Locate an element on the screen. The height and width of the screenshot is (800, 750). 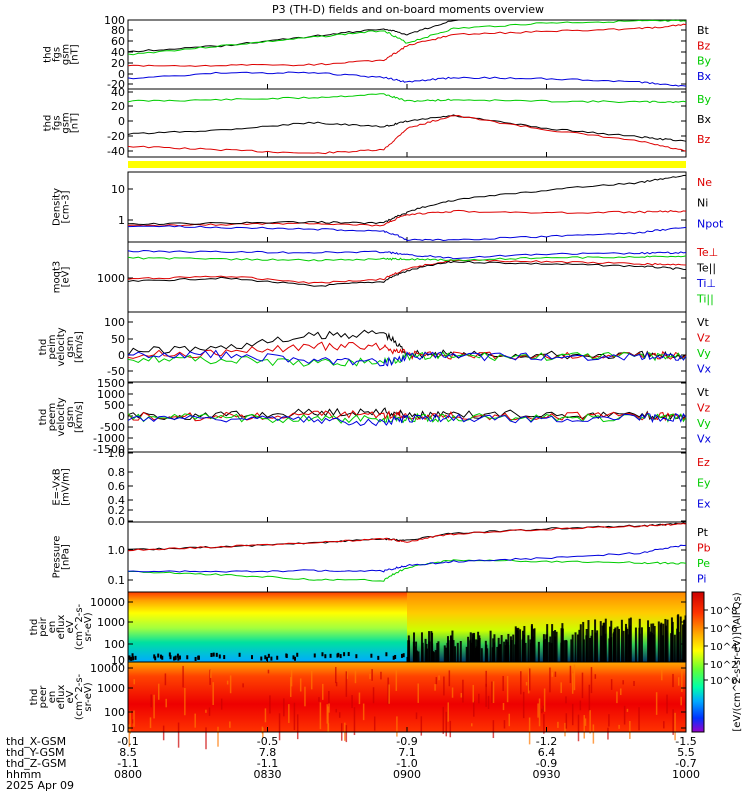
y-tick-label: 80 is located at coordinates (118, 30).